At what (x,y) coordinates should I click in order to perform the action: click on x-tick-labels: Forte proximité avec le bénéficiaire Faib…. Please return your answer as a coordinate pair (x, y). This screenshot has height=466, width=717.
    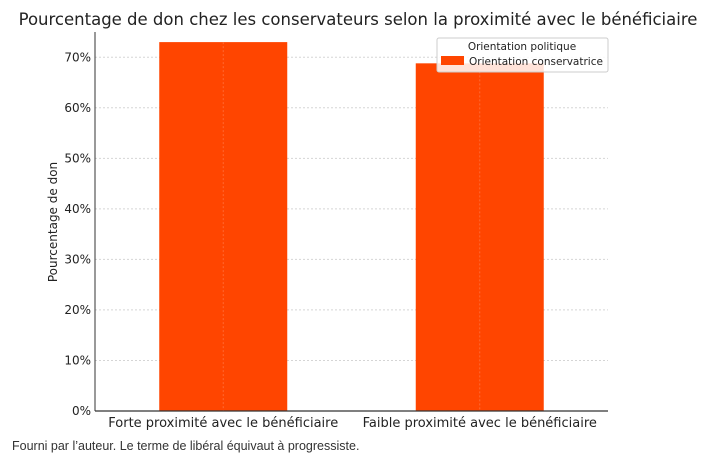
    Looking at the image, I should click on (352, 423).